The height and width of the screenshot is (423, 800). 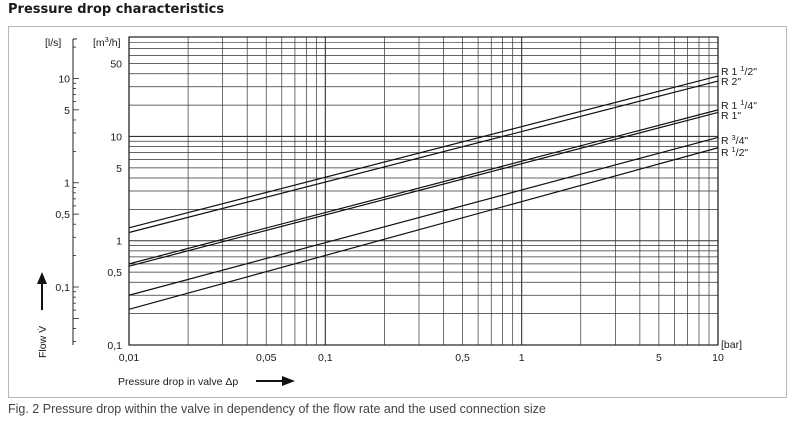 I want to click on y-tick-label-m3h: 50, so click(x=116, y=65).